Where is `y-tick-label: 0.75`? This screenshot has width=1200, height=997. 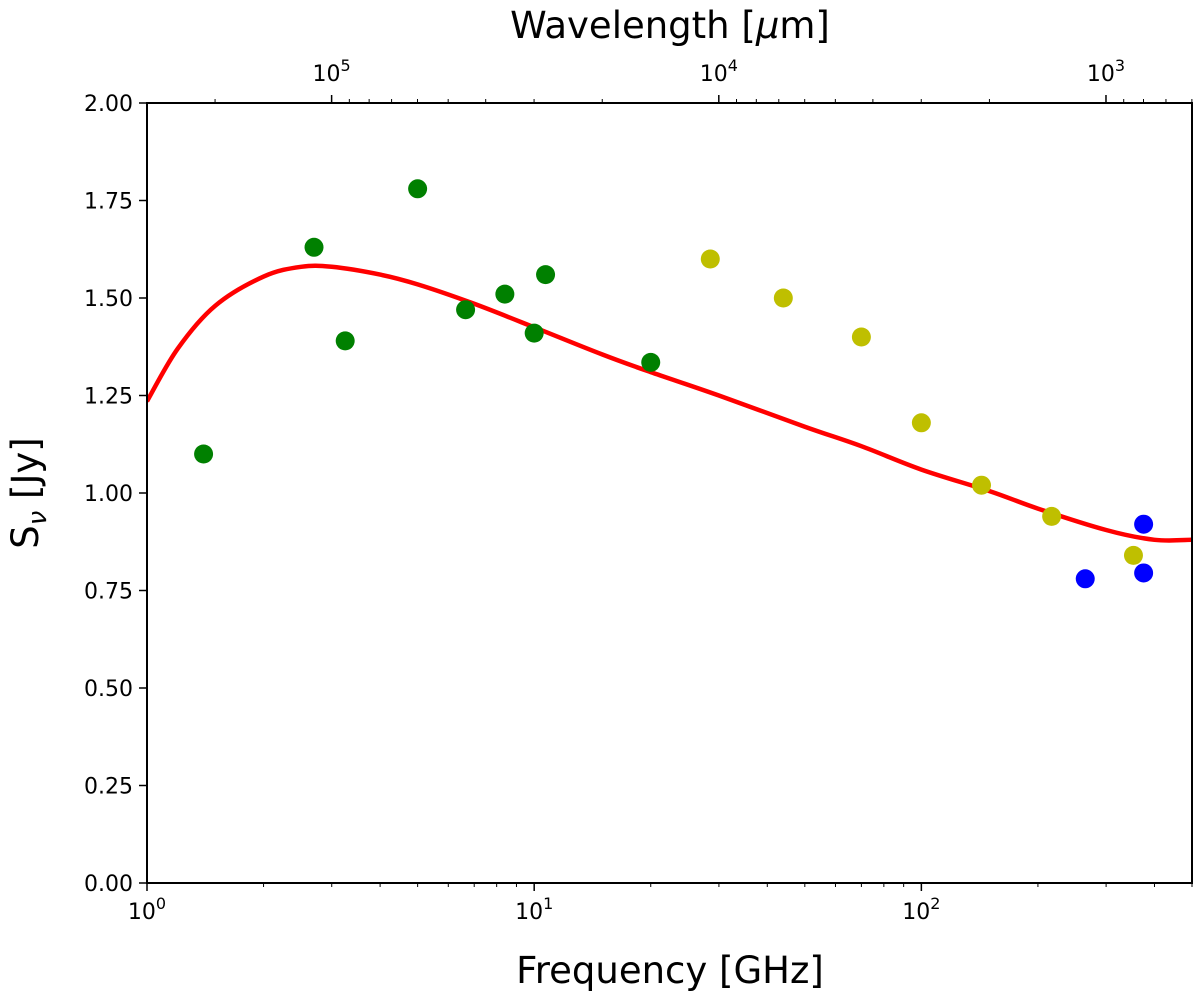 y-tick-label: 0.75 is located at coordinates (108, 592).